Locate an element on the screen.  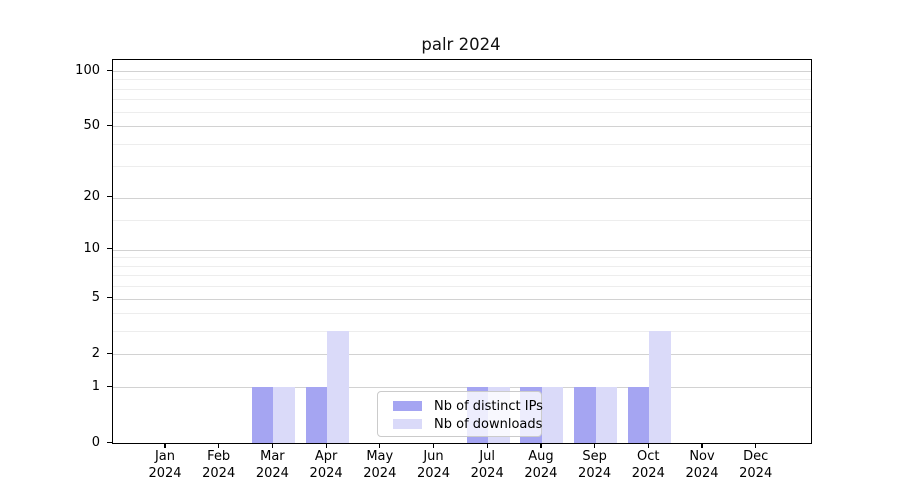
y-axis-tick-label: 0 is located at coordinates (95, 442).